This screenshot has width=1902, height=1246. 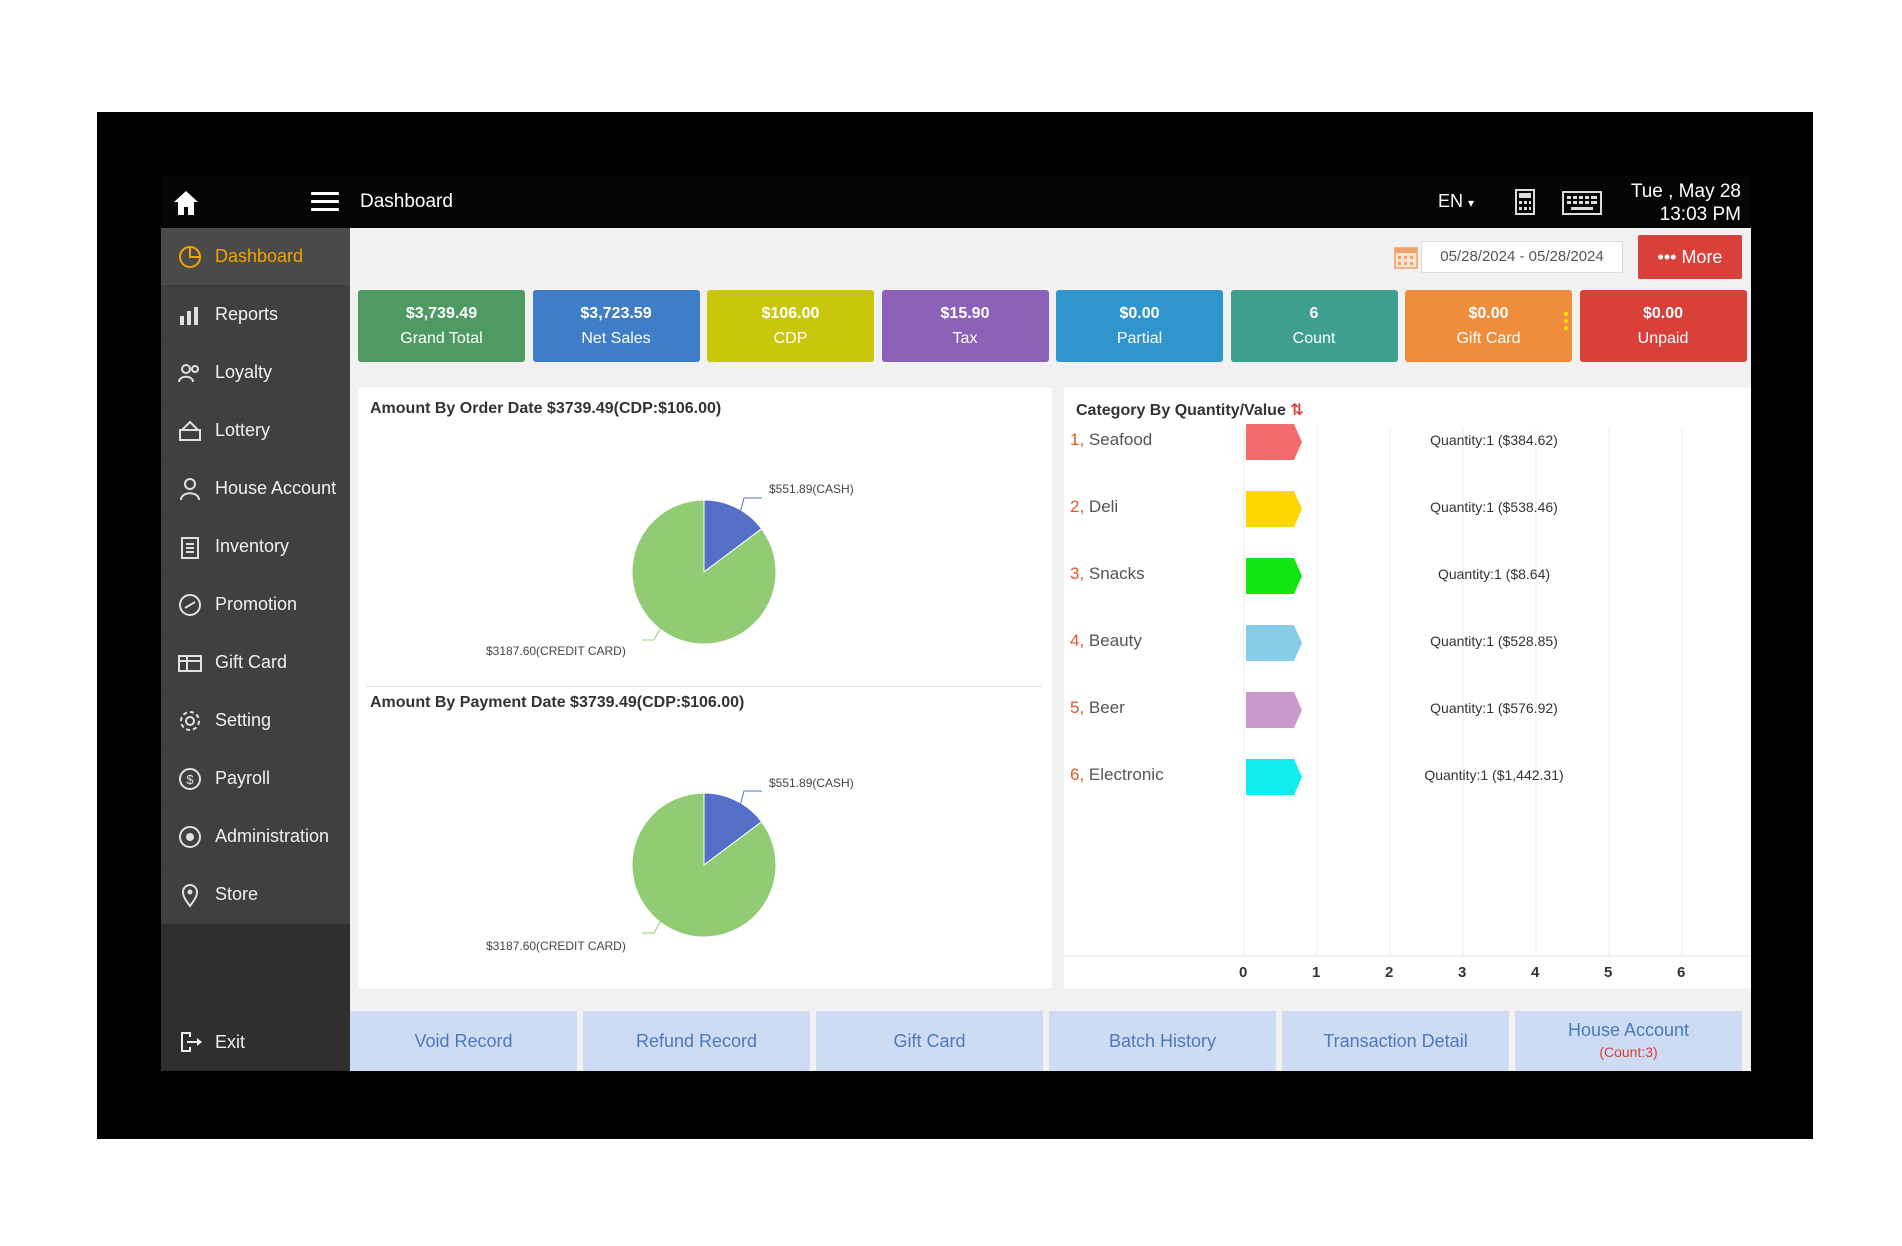 I want to click on sidebar-item-lottery: Lottery, so click(x=255, y=431).